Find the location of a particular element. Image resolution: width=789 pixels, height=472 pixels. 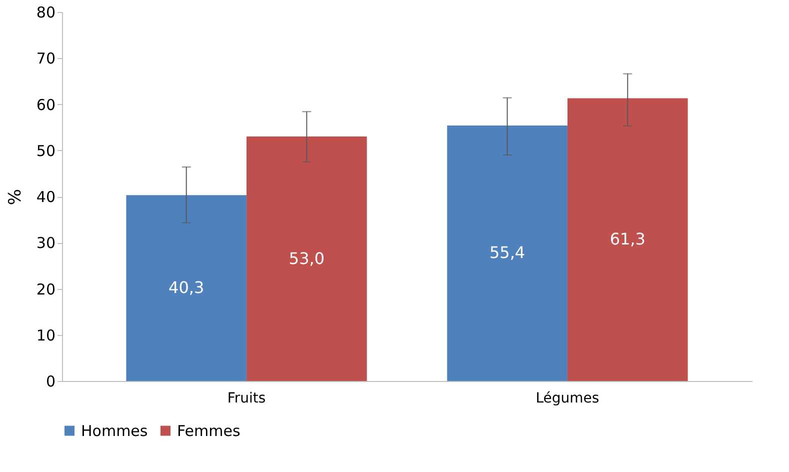

y-tick-label: 0 is located at coordinates (51, 381).